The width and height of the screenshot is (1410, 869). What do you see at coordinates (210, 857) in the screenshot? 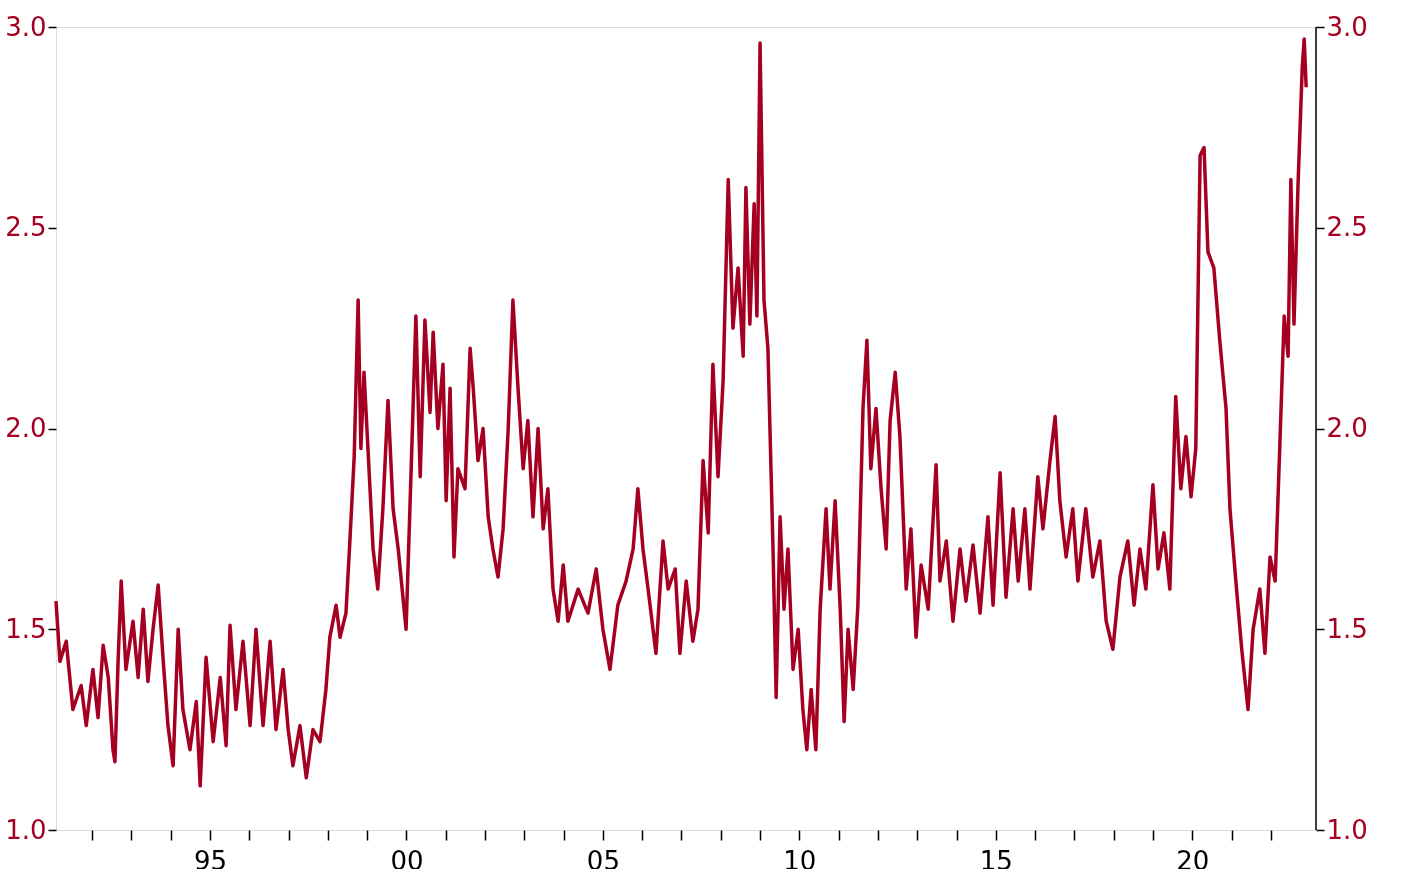
I see `x-tick-label: 95` at bounding box center [210, 857].